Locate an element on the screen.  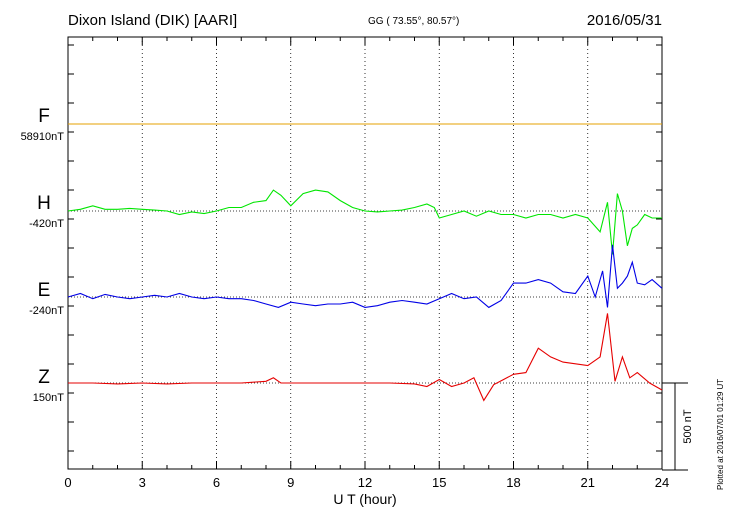
x-tick-label: 18 is located at coordinates (513, 482).